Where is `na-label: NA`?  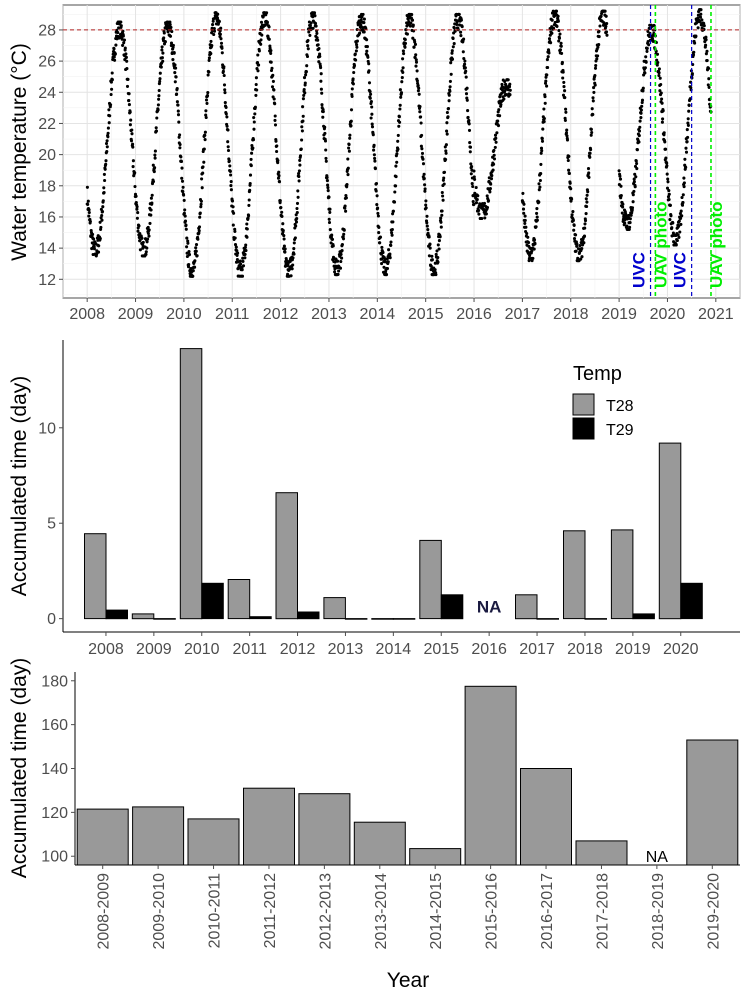 na-label: NA is located at coordinates (489, 607).